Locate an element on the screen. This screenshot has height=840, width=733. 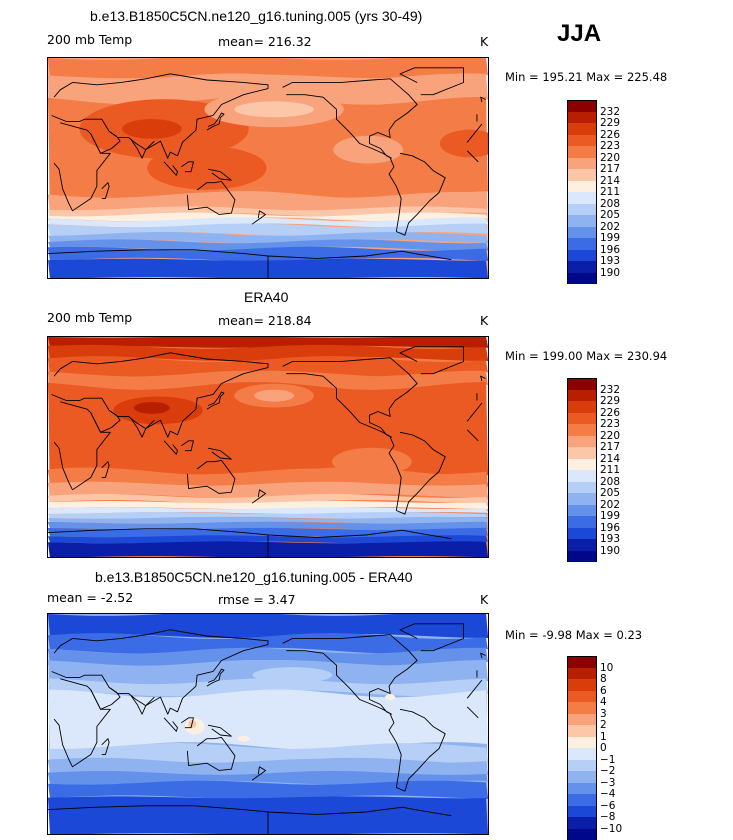
panel3-colorbar: 10 8 6 4 3 2 1 0 −1 −2 −3 −4 −6 −8 −10 is located at coordinates (594, 748).